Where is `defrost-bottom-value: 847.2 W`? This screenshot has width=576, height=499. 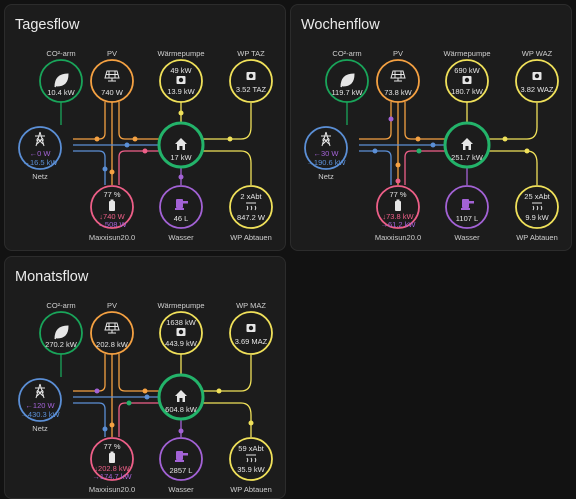 defrost-bottom-value: 847.2 W is located at coordinates (251, 217).